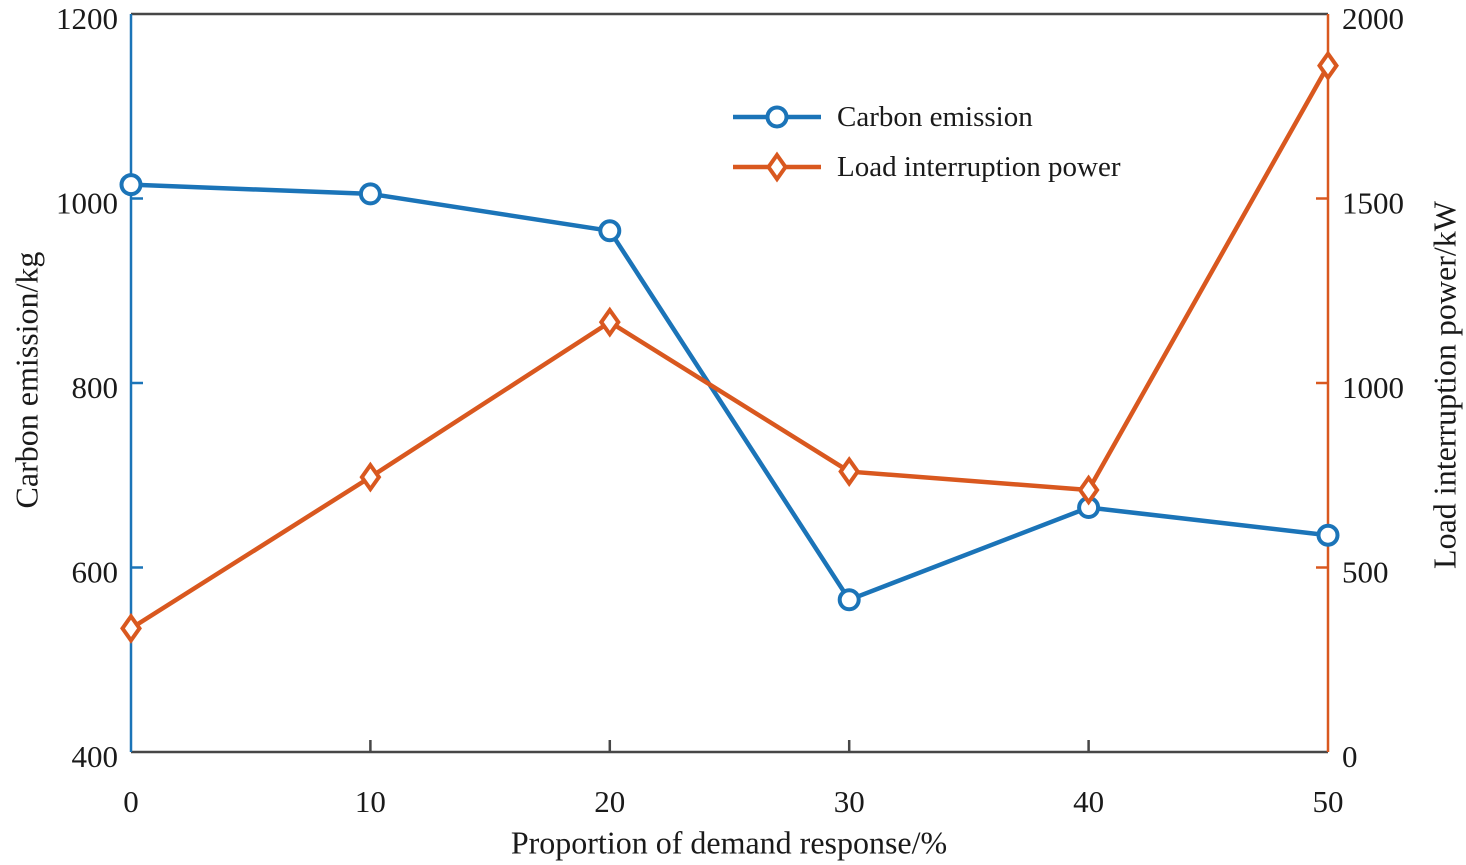  Describe the element at coordinates (95, 387) in the screenshot. I see `svg-text: 800` at that location.